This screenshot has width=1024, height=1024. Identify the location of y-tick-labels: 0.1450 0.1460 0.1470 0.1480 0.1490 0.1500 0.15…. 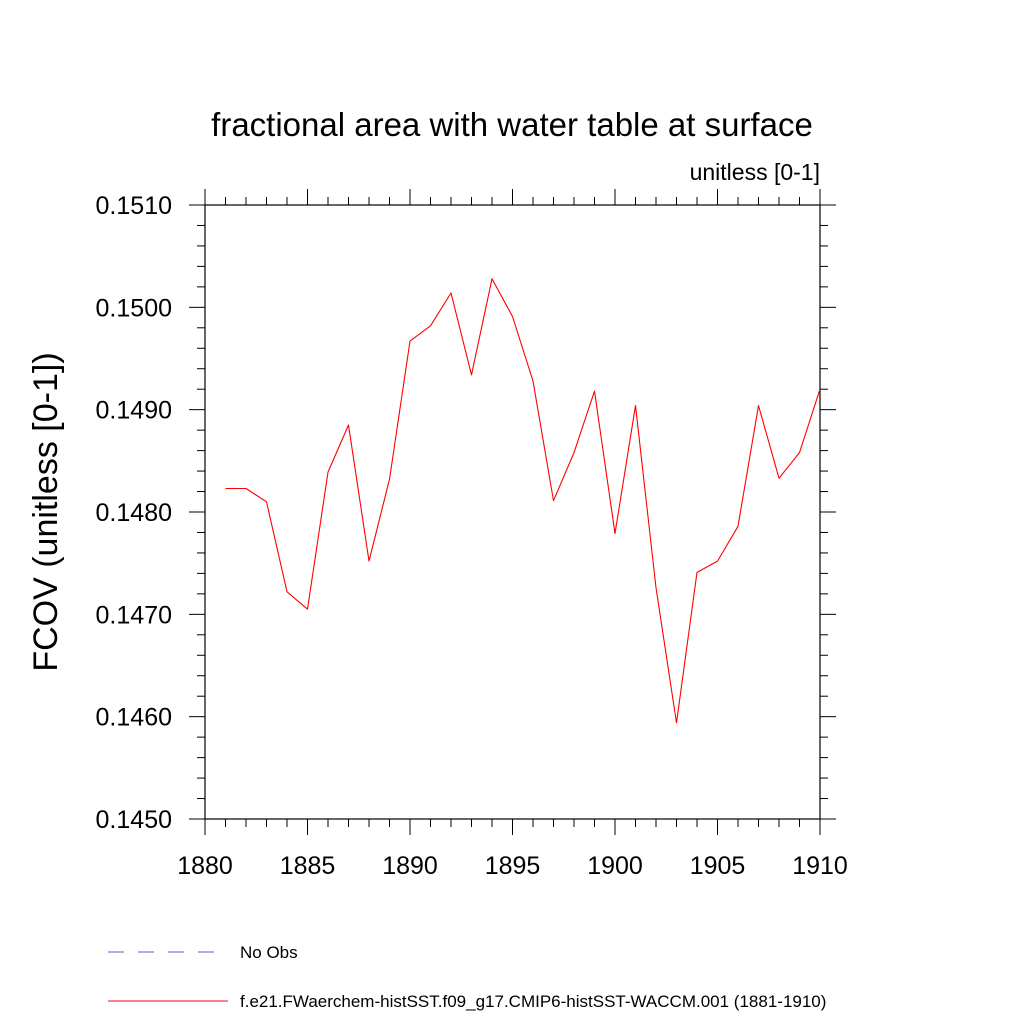
(134, 513).